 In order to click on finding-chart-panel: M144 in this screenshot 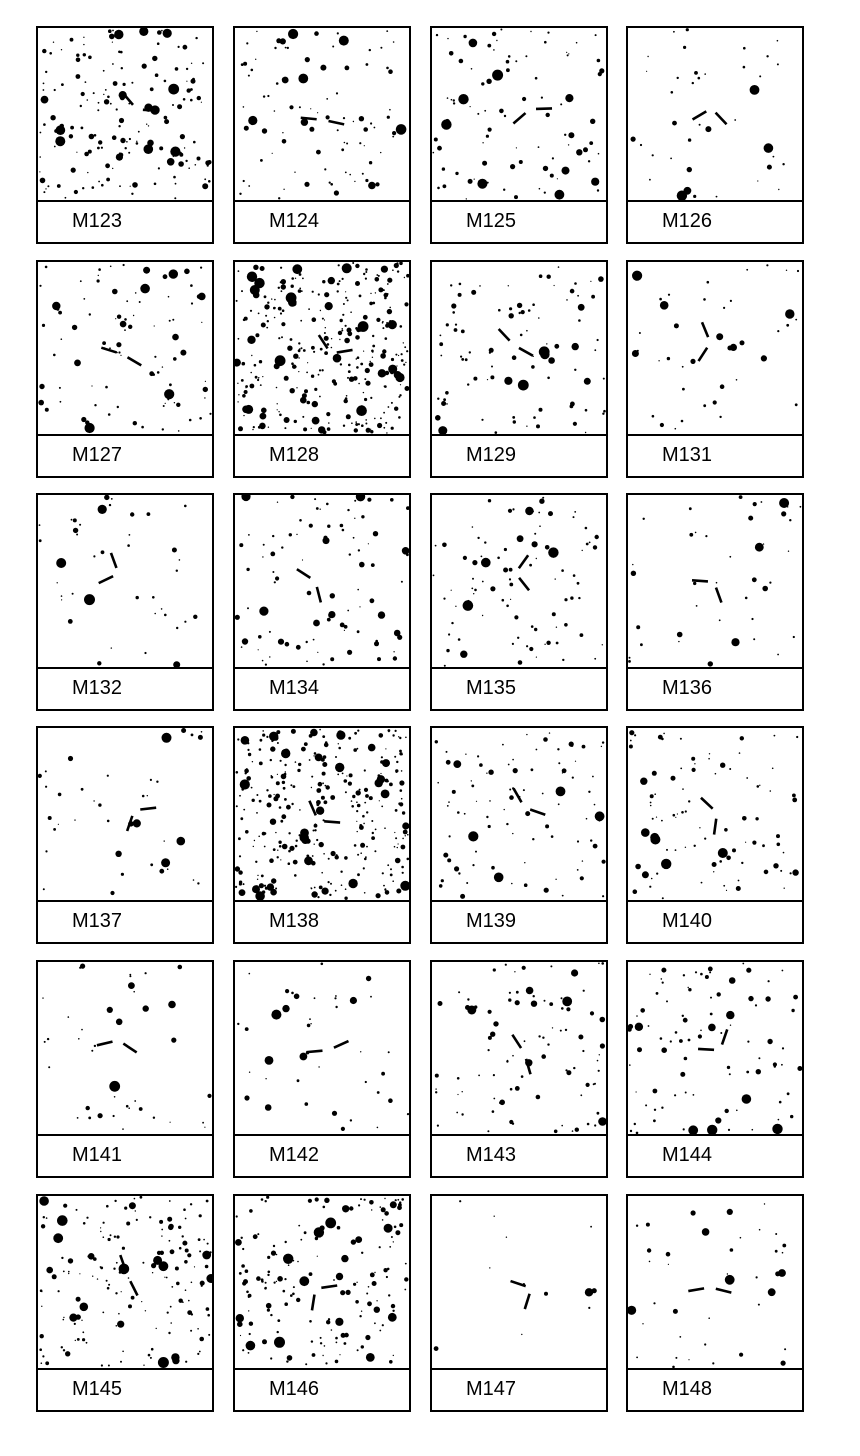, I will do `click(715, 1069)`.